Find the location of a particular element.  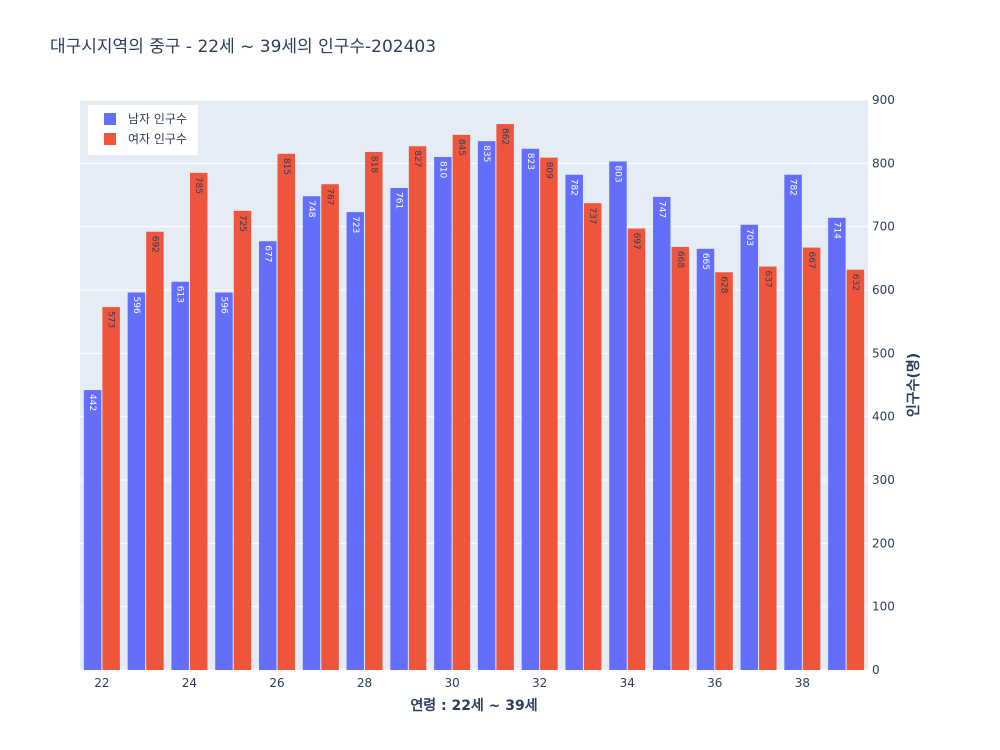

bar-value-label: 862 is located at coordinates (505, 136).